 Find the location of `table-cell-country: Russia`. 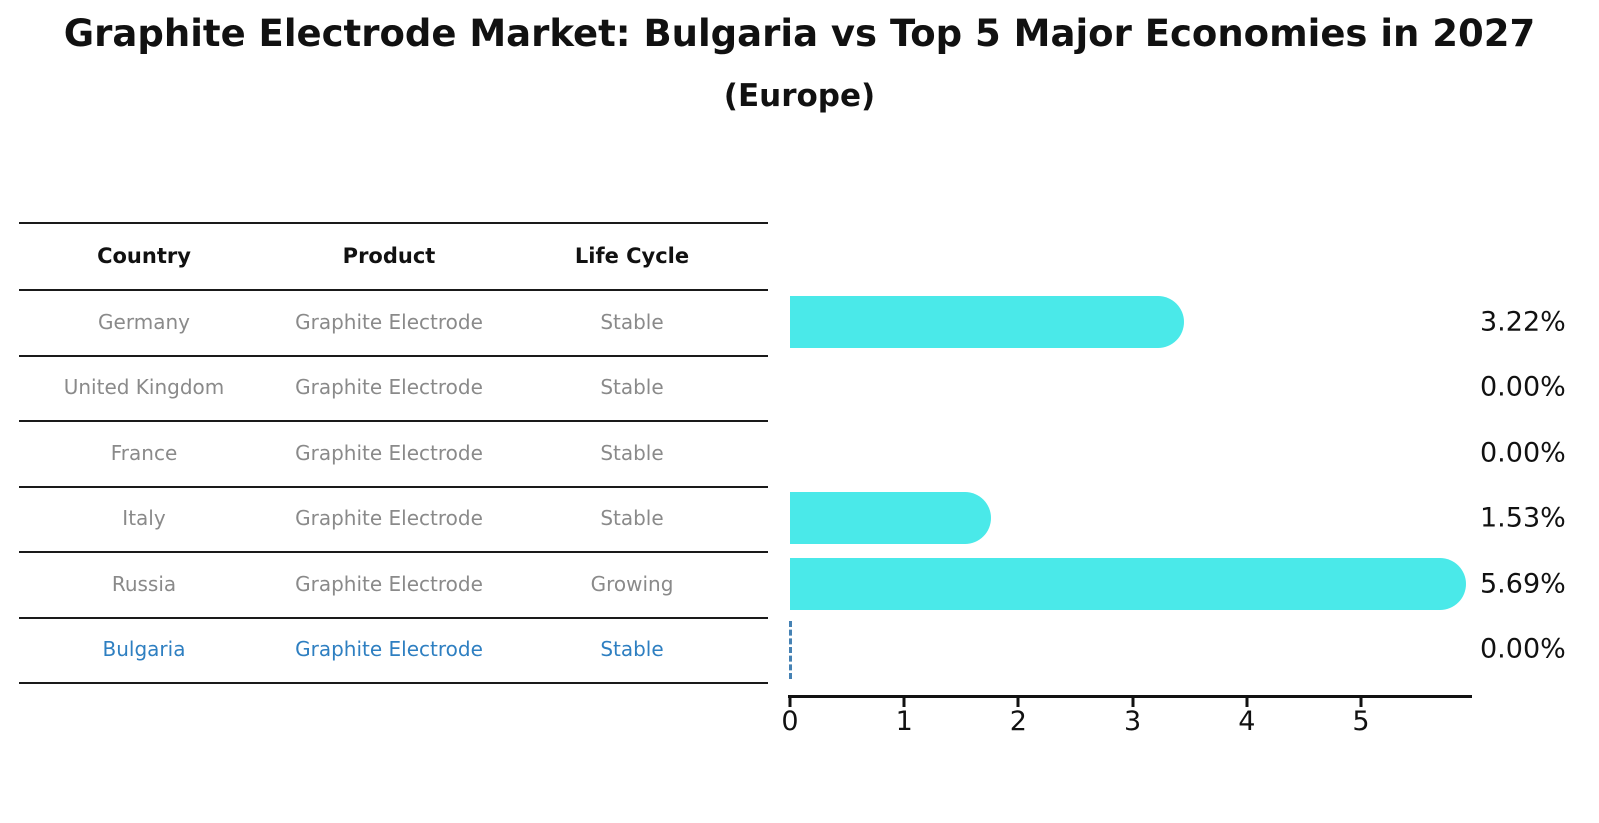

table-cell-country: Russia is located at coordinates (144, 583).